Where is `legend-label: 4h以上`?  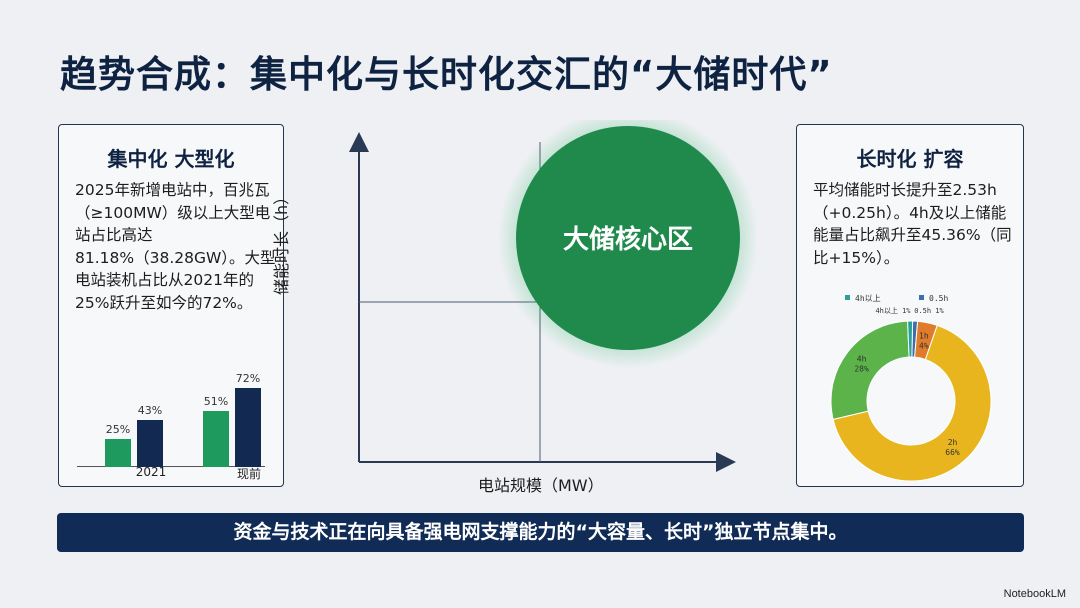
legend-label: 4h以上 is located at coordinates (868, 298).